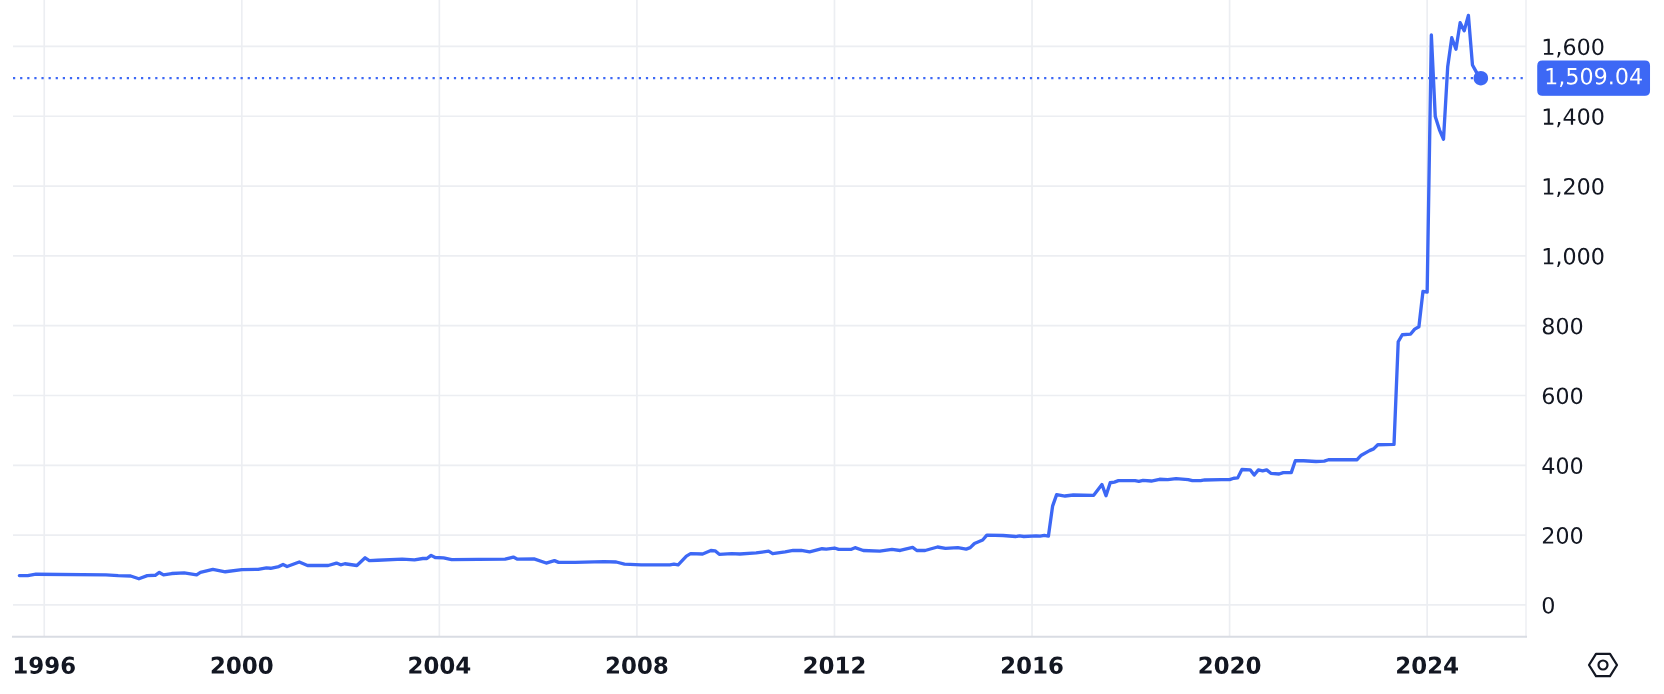  Describe the element at coordinates (440, 665) in the screenshot. I see `x-tick-label: 2004` at that location.